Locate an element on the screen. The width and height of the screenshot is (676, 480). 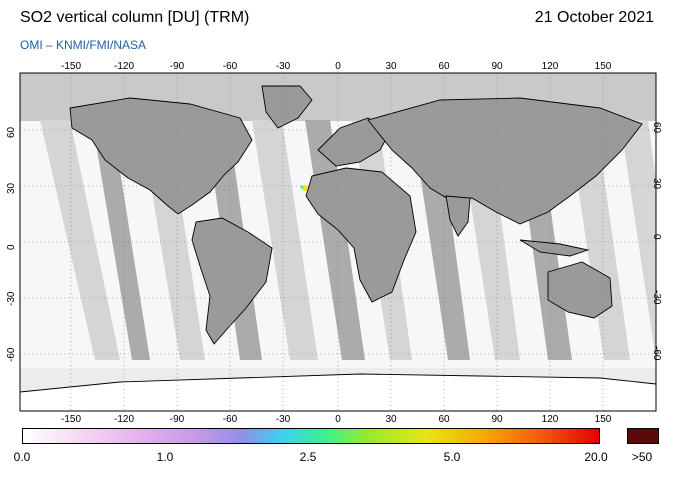
asia is located at coordinates (505, 161).